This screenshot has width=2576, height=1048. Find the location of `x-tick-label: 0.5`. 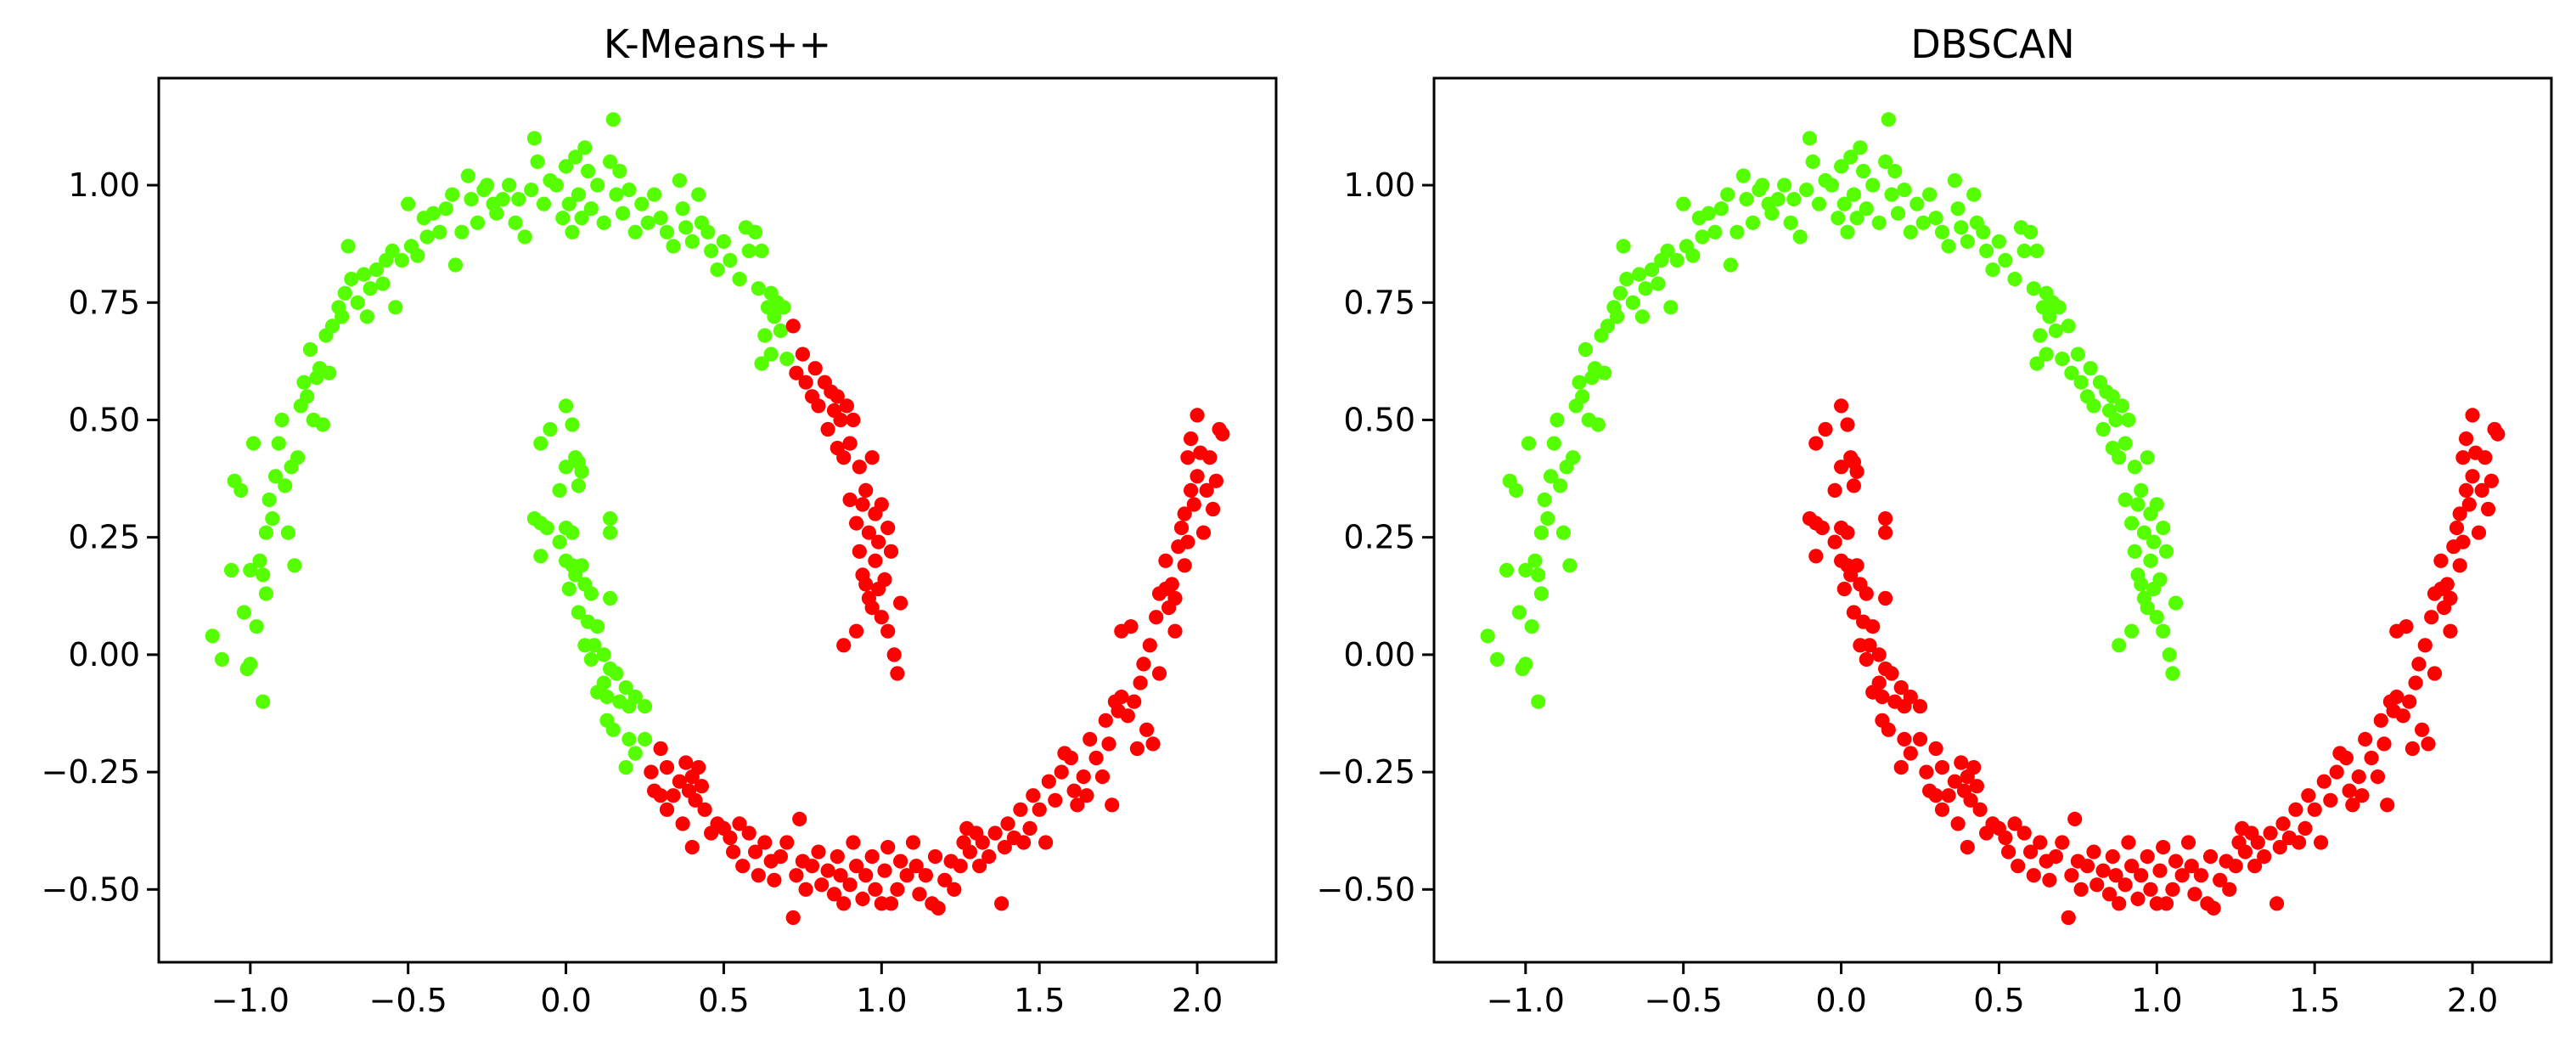

x-tick-label: 0.5 is located at coordinates (723, 1001).